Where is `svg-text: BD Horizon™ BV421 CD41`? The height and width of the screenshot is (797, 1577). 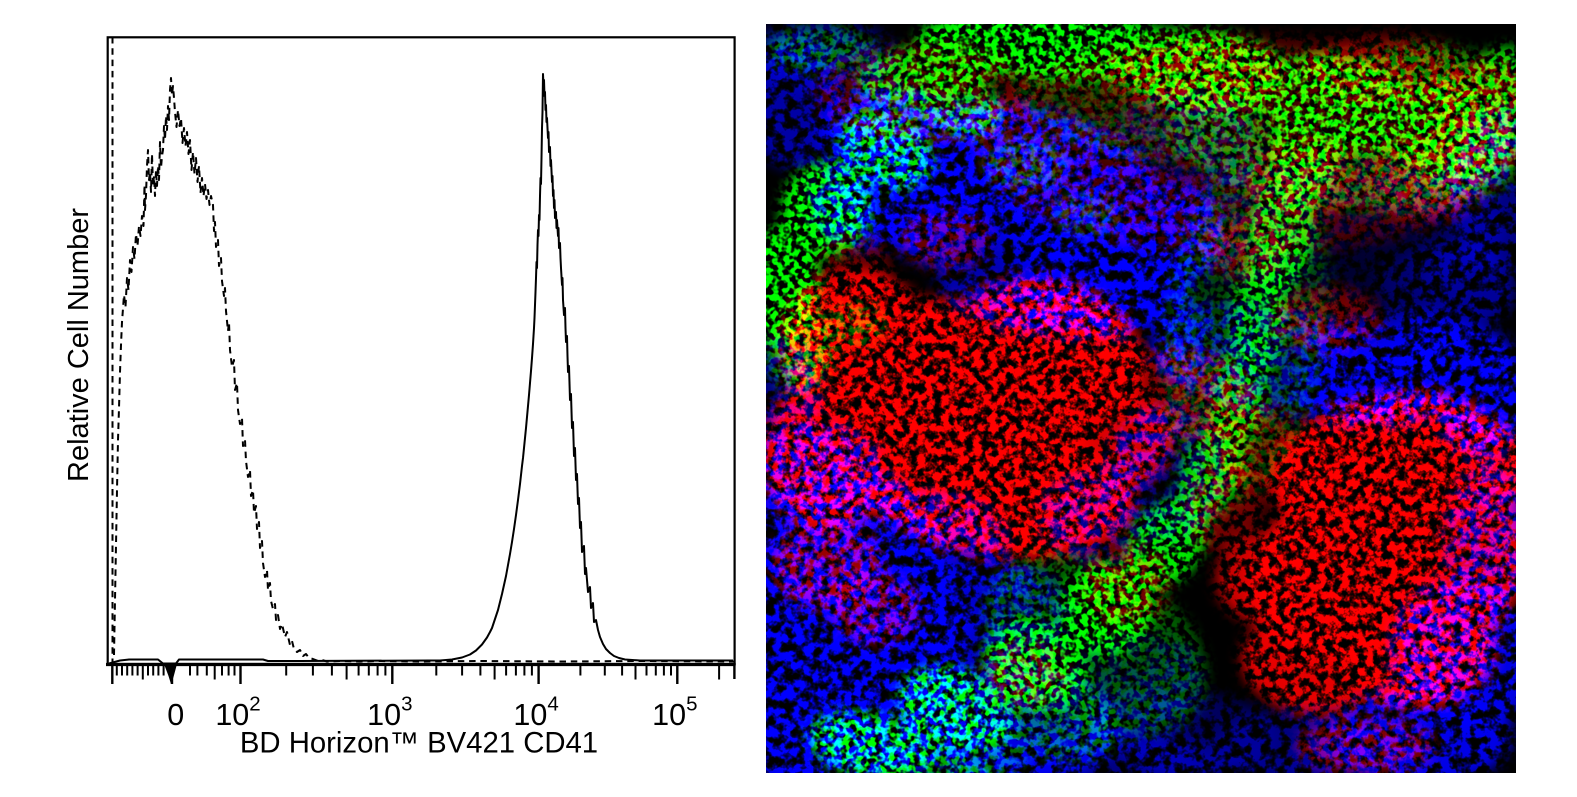
svg-text: BD Horizon™ BV421 CD41 is located at coordinates (419, 743).